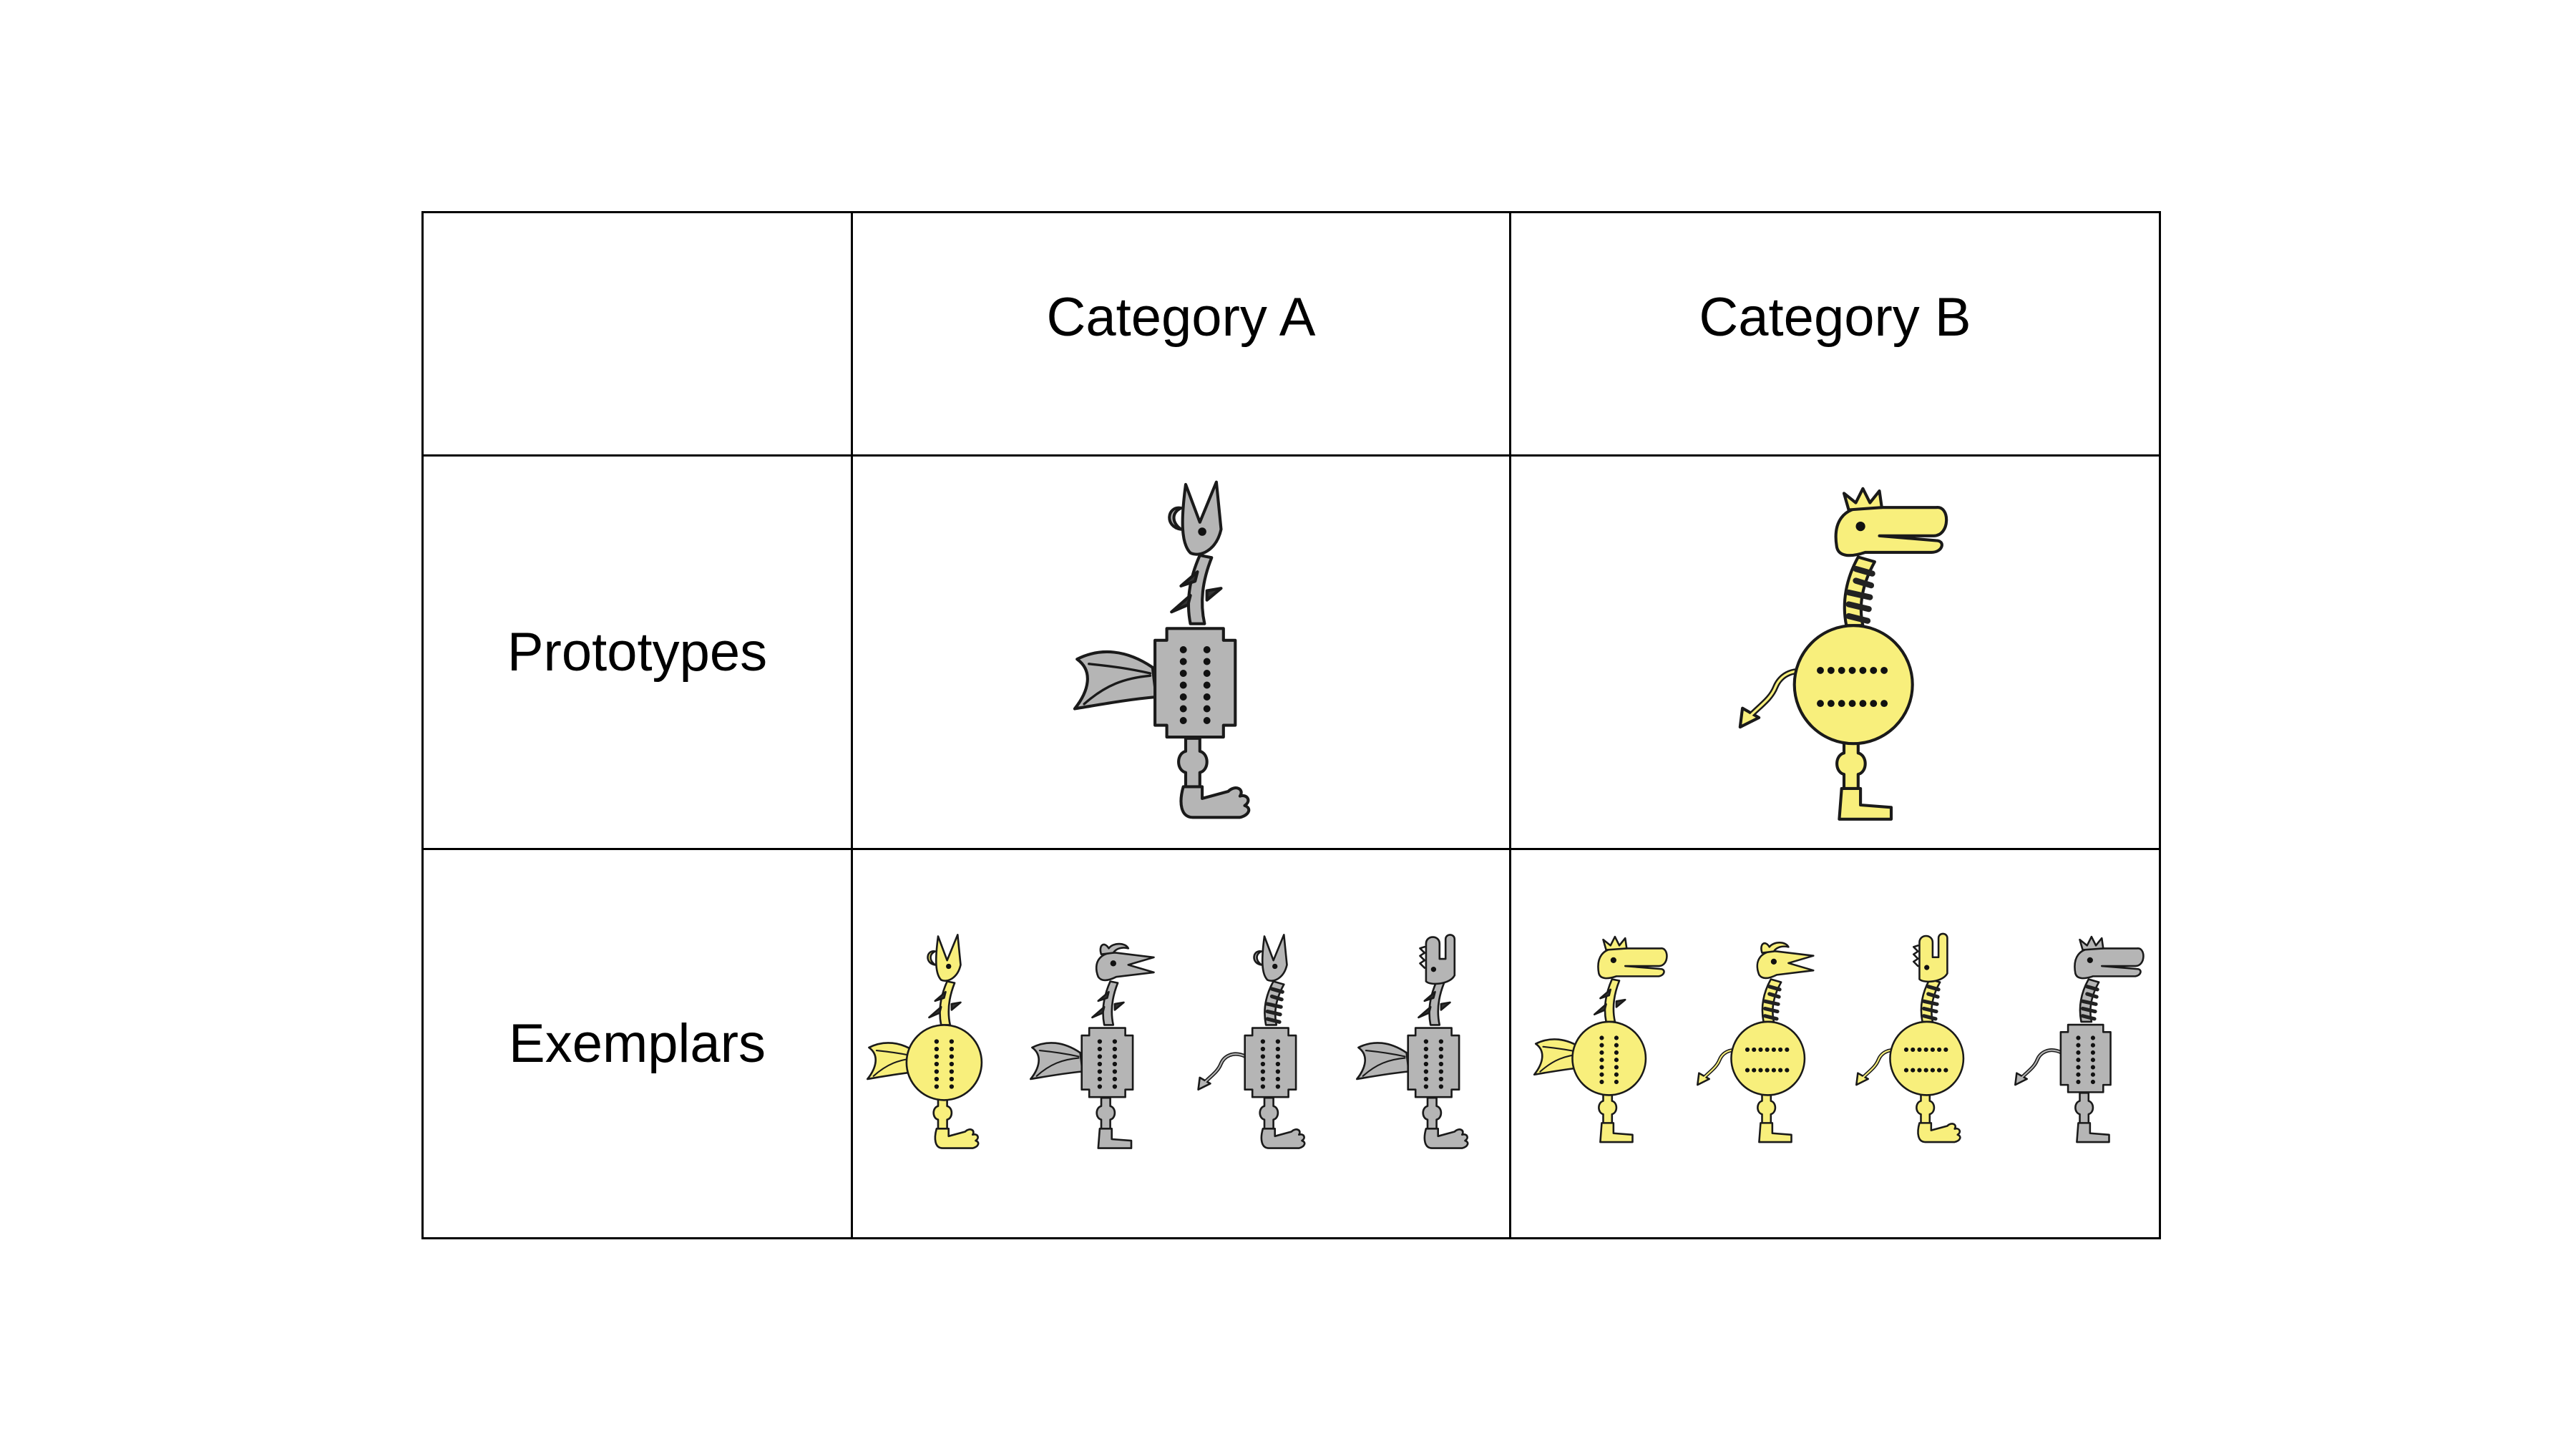 The width and height of the screenshot is (2576, 1449). What do you see at coordinates (1835, 317) in the screenshot?
I see `column-header-category-b: Category B` at bounding box center [1835, 317].